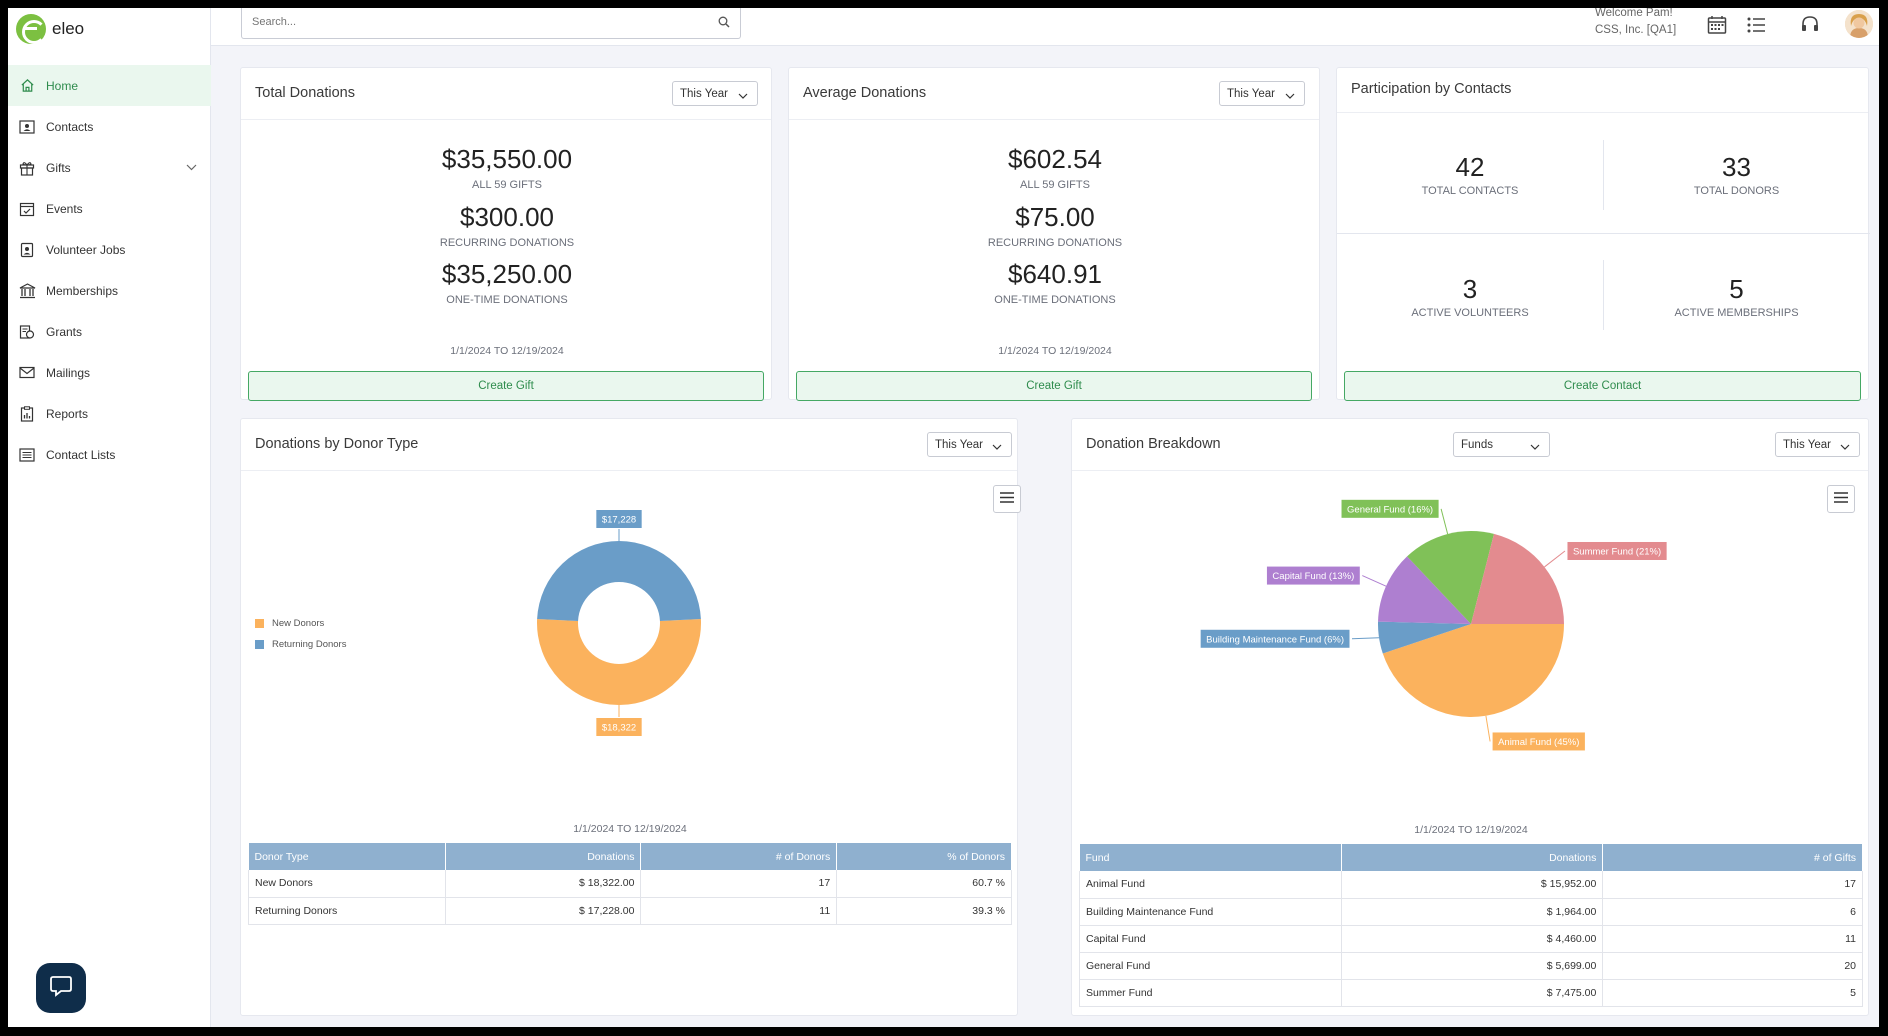 The image size is (1888, 1036). Describe the element at coordinates (109, 249) in the screenshot. I see `sidebar-item-volunteer-jobs: Volunteer Jobs` at that location.